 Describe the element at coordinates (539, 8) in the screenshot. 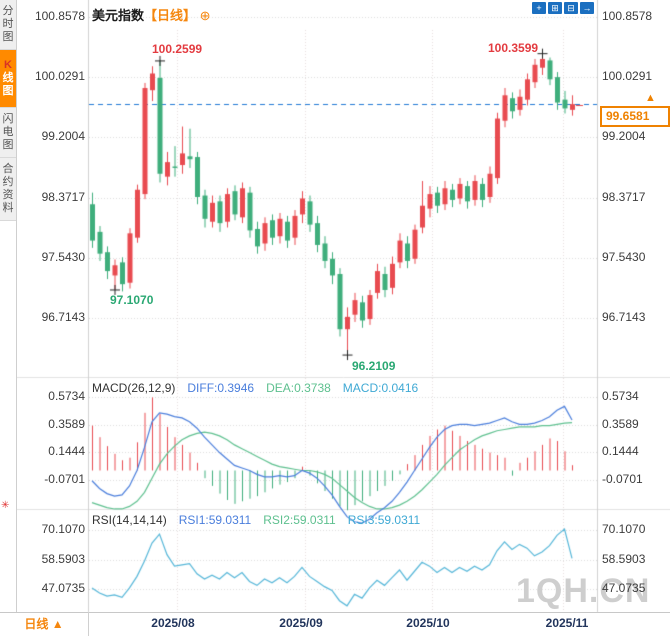

I see `pan-crosshair-icon: +` at that location.